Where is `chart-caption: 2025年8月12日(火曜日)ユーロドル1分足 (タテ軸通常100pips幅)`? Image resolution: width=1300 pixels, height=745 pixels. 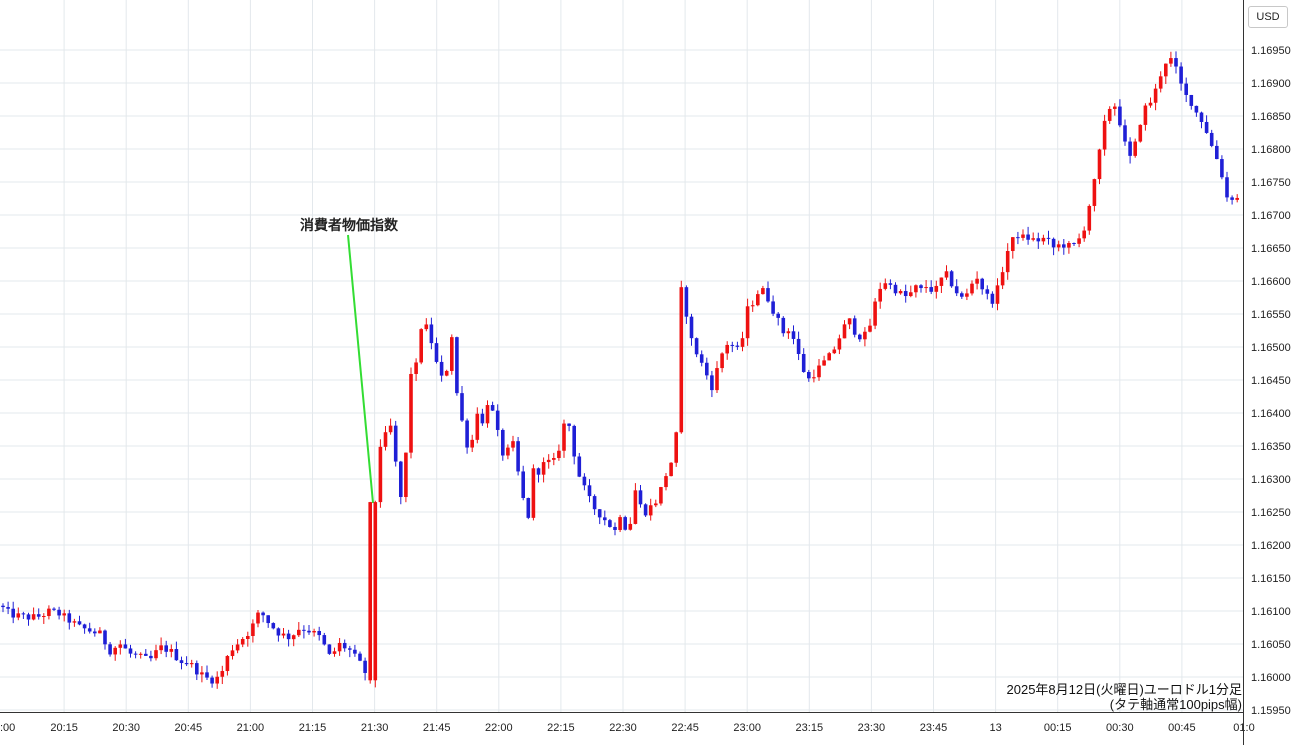 chart-caption: 2025年8月12日(火曜日)ユーロドル1分足 (タテ軸通常100pips幅) is located at coordinates (1125, 697).